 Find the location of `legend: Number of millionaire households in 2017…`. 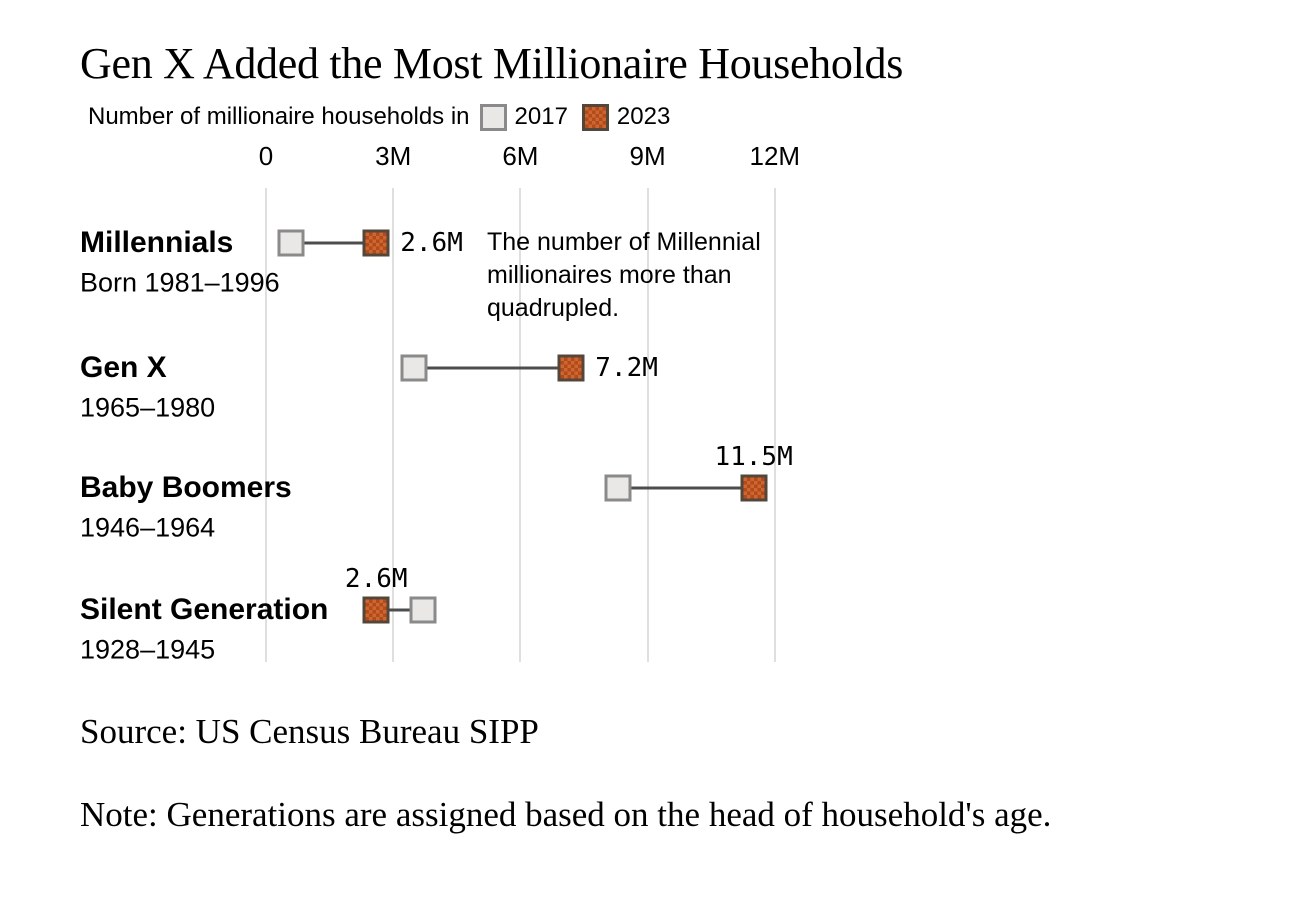

legend: Number of millionaire households in 2017… is located at coordinates (386, 117).